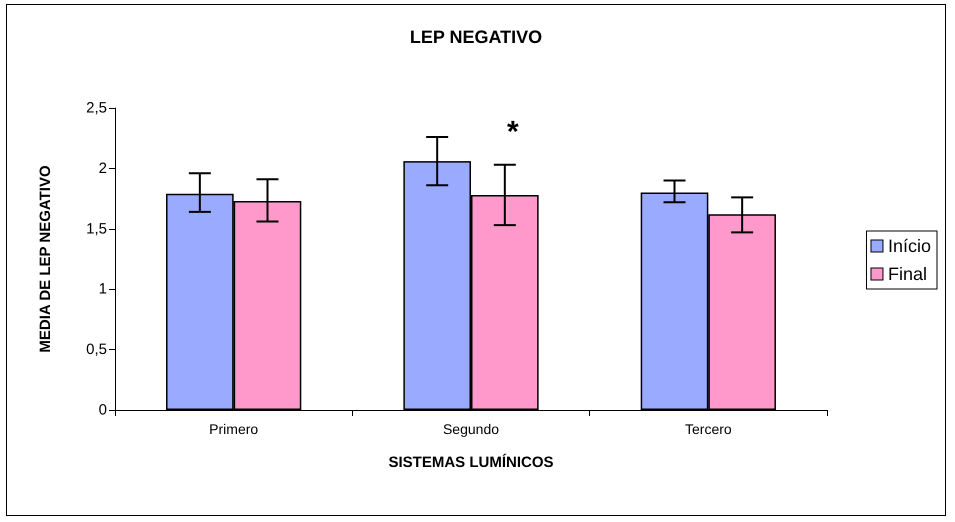 The height and width of the screenshot is (522, 955). I want to click on x-axis-title: SISTEMAS LUMÍNICOS, so click(471, 462).